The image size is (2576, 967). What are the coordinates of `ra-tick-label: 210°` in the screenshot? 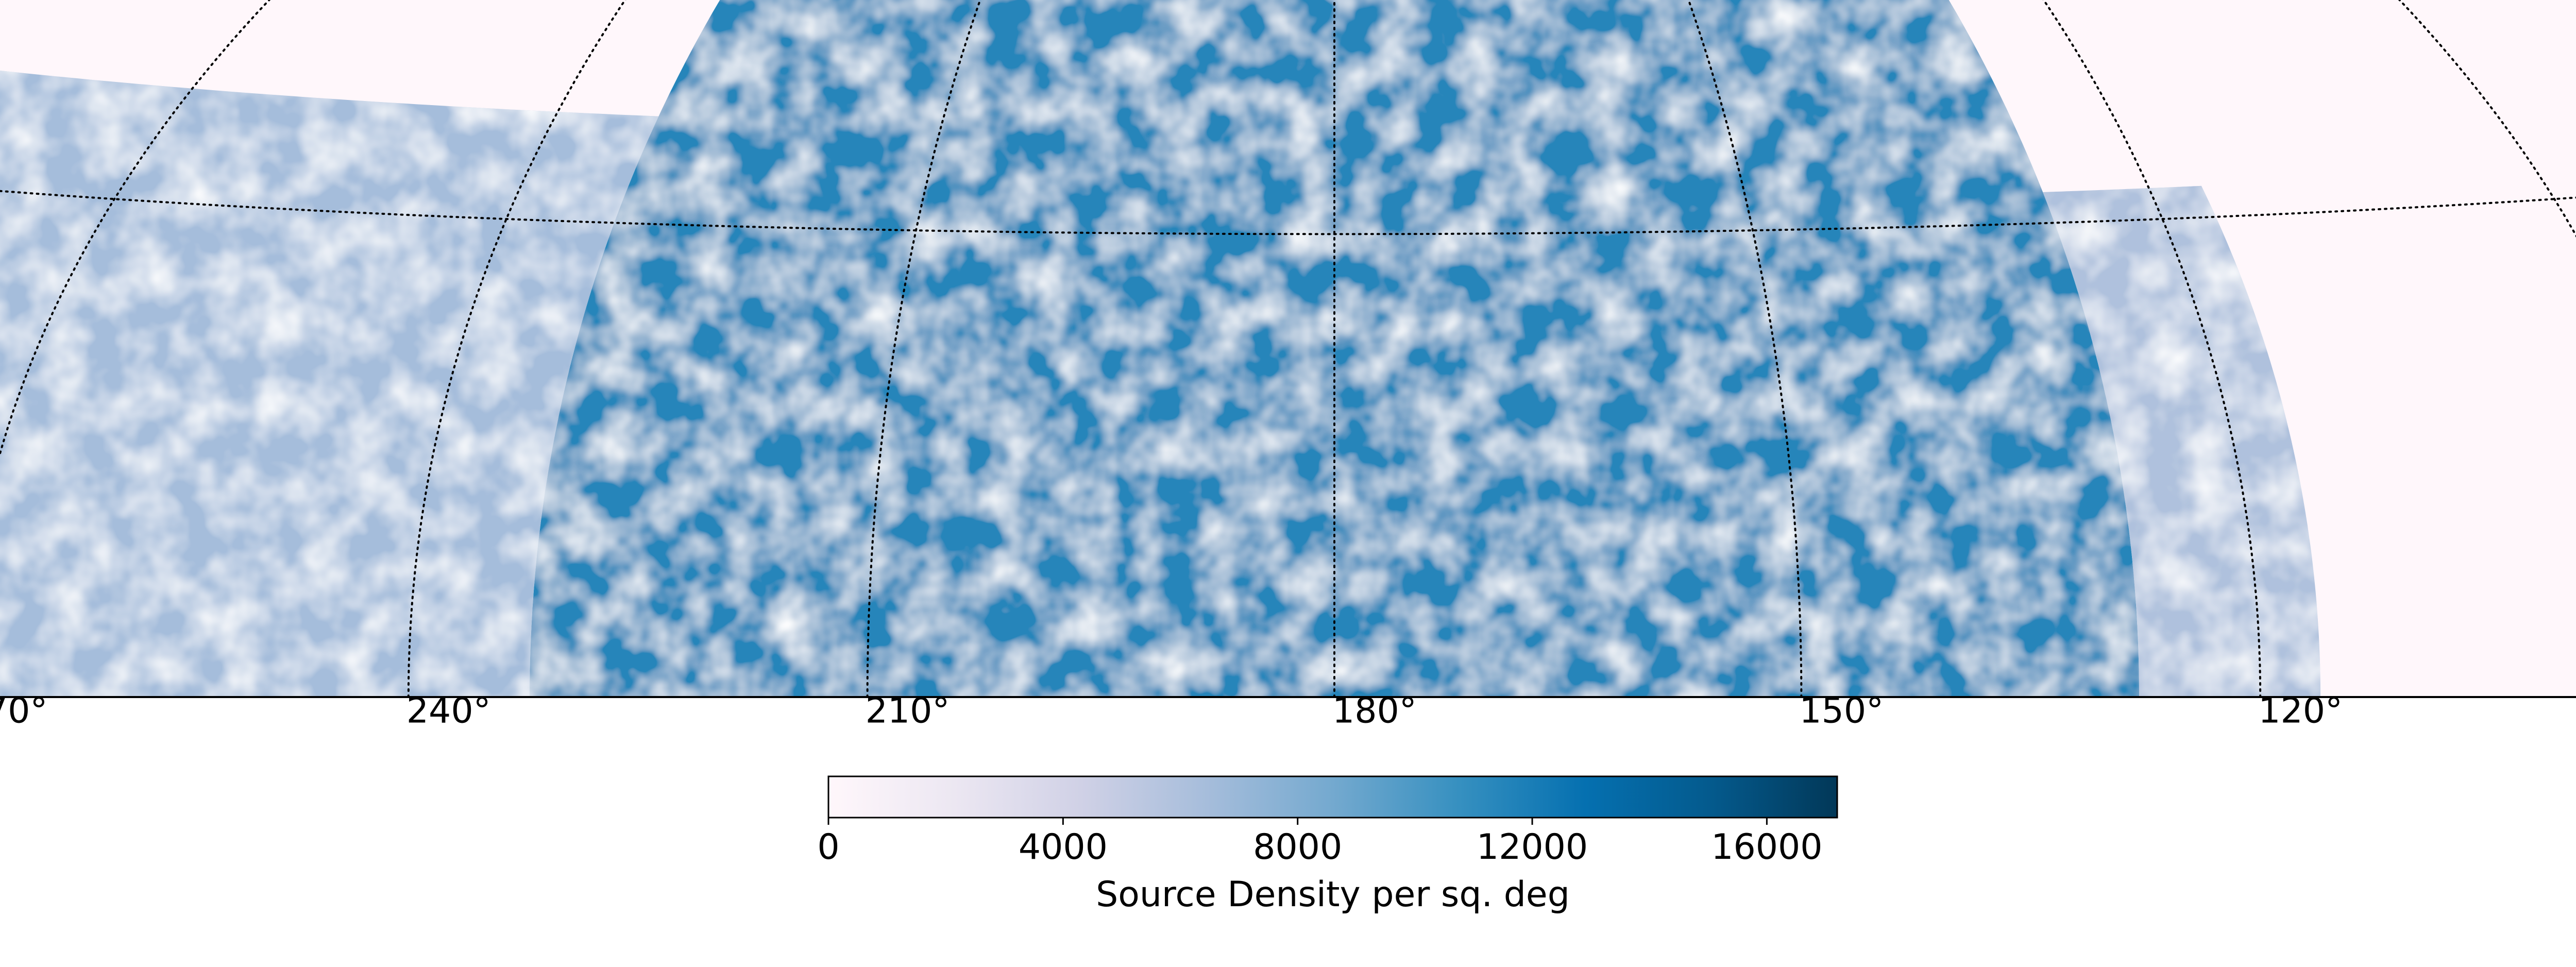 It's located at (908, 711).